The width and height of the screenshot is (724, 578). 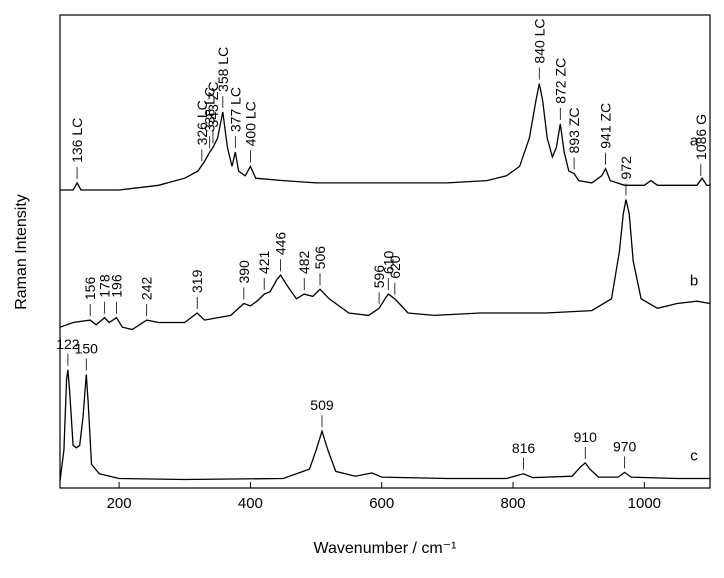 What do you see at coordinates (210, 109) in the screenshot?
I see `peak-label: 338 LC` at bounding box center [210, 109].